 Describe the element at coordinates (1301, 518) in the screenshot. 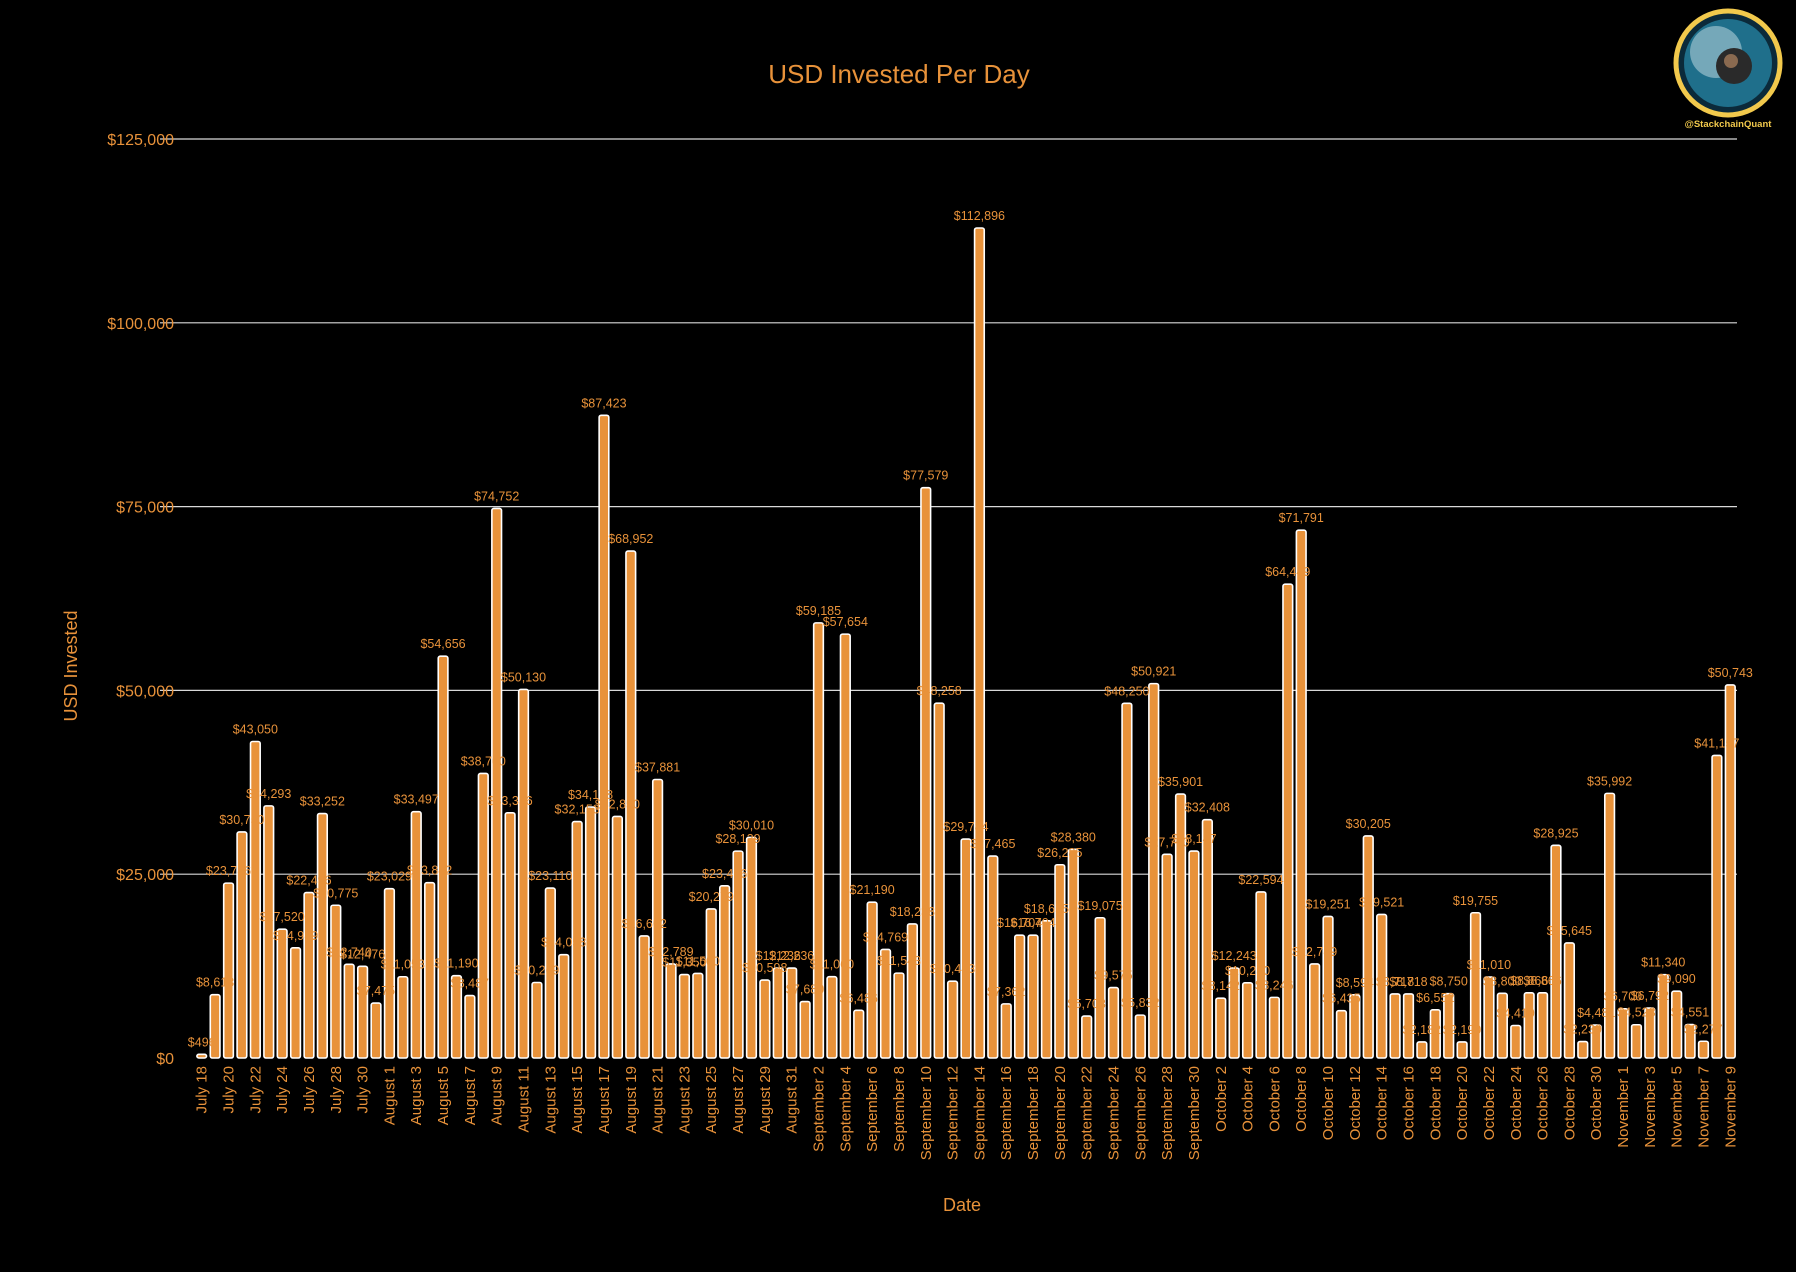

I see `data-label: $71,791` at that location.